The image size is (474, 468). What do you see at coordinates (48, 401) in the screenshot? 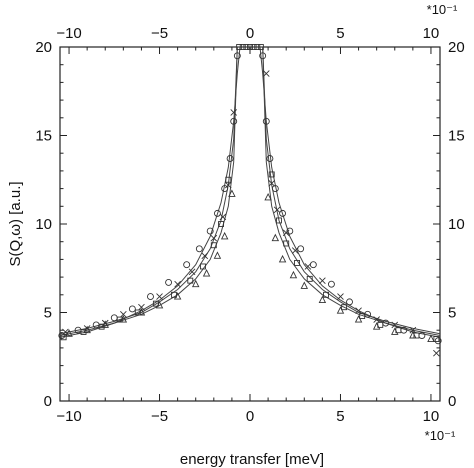
I see `y-tick-label: 0` at bounding box center [48, 401].